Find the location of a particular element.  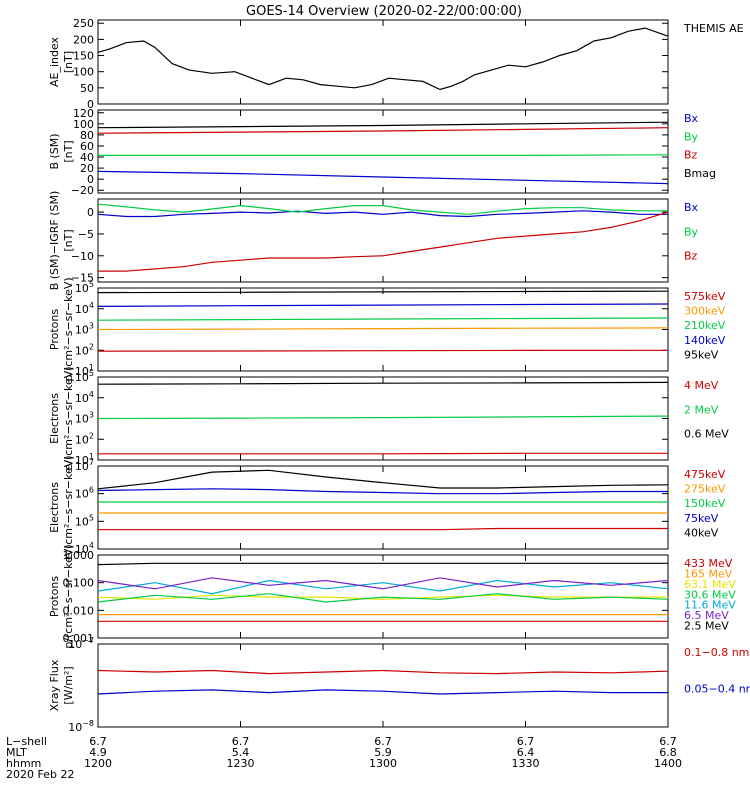

legend-entry: Bmag is located at coordinates (700, 173).